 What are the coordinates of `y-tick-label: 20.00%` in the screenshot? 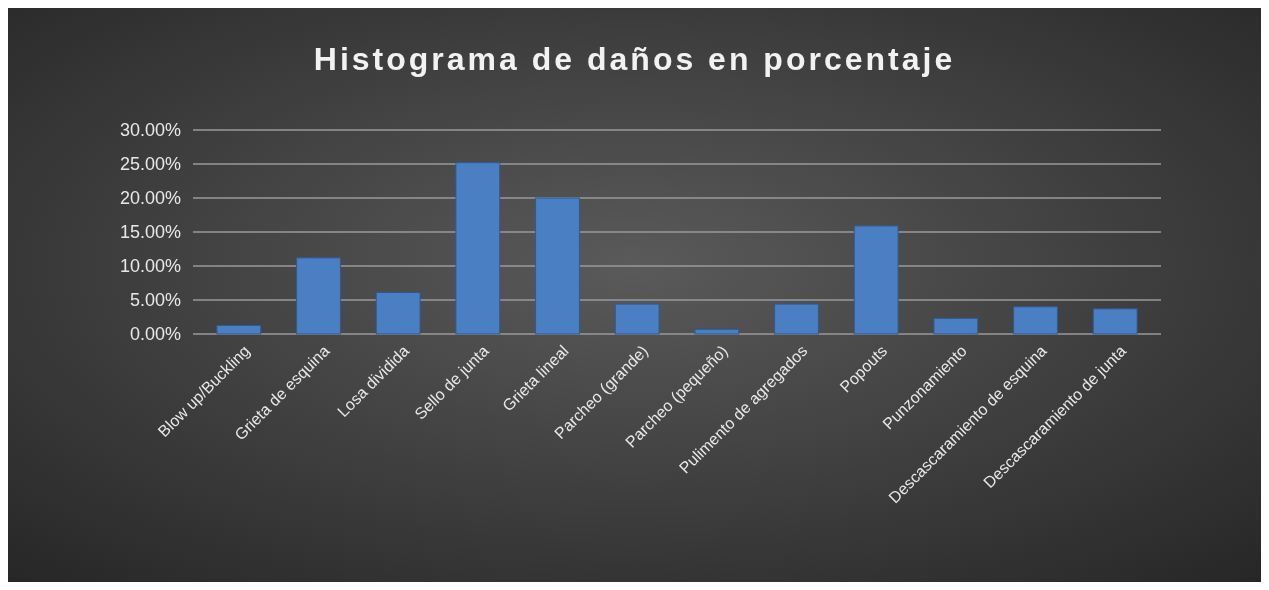 It's located at (150, 198).